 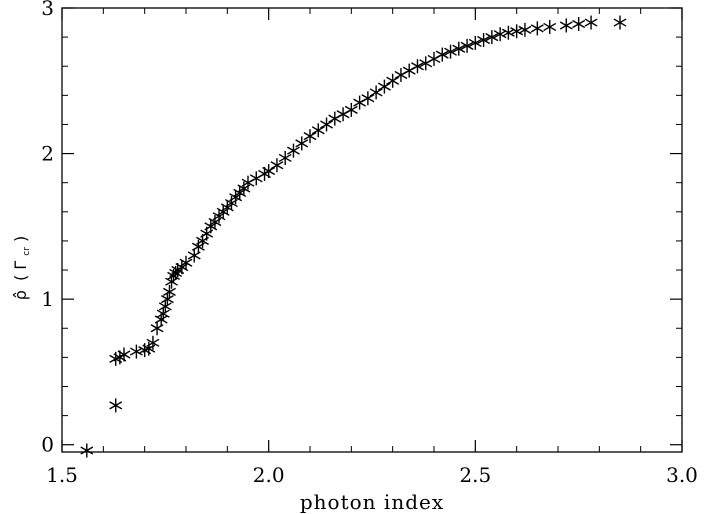 I want to click on y-axis-label-sub: cr, so click(x=27, y=251).